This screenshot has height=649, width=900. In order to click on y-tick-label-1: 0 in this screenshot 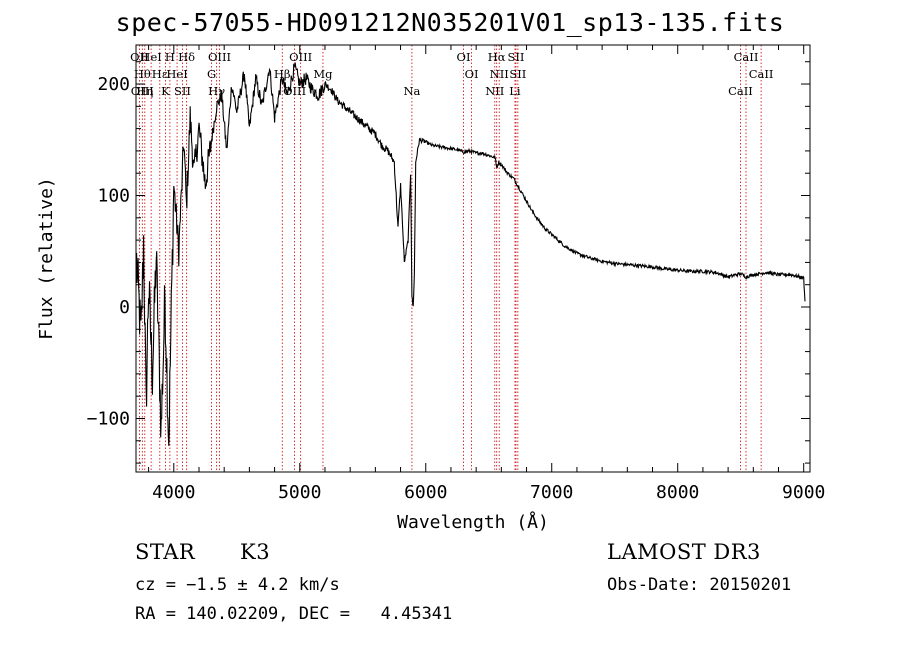, I will do `click(124, 307)`.